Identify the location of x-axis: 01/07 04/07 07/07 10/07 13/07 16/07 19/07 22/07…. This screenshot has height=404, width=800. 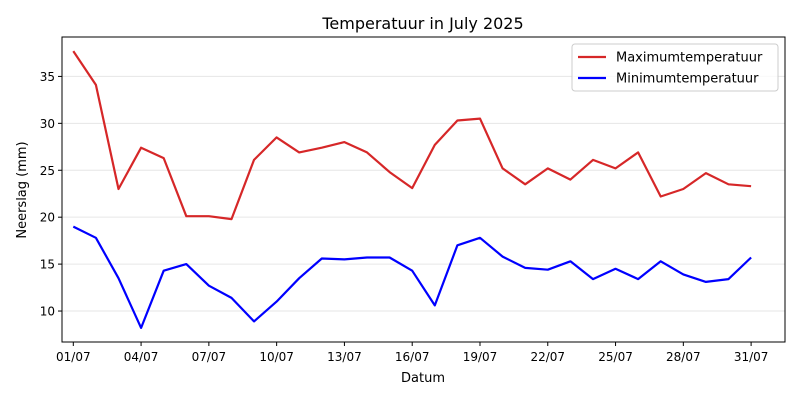
(412, 353).